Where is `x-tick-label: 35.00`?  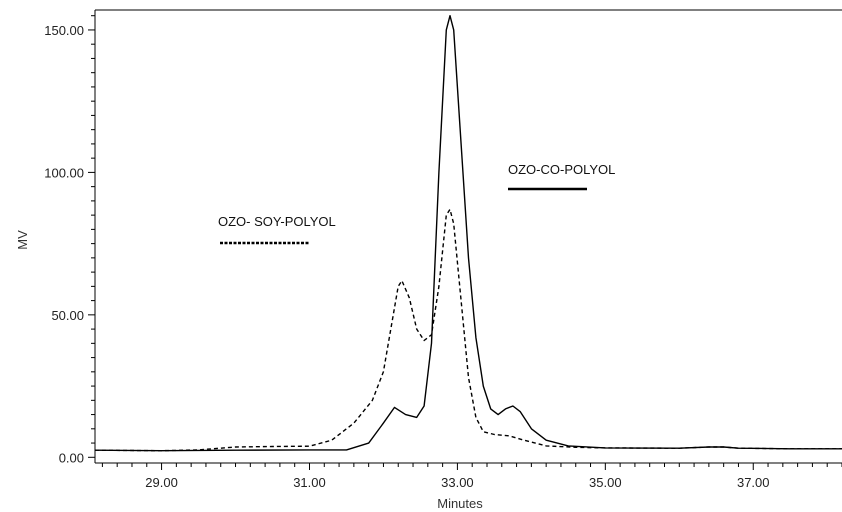
x-tick-label: 35.00 is located at coordinates (605, 482).